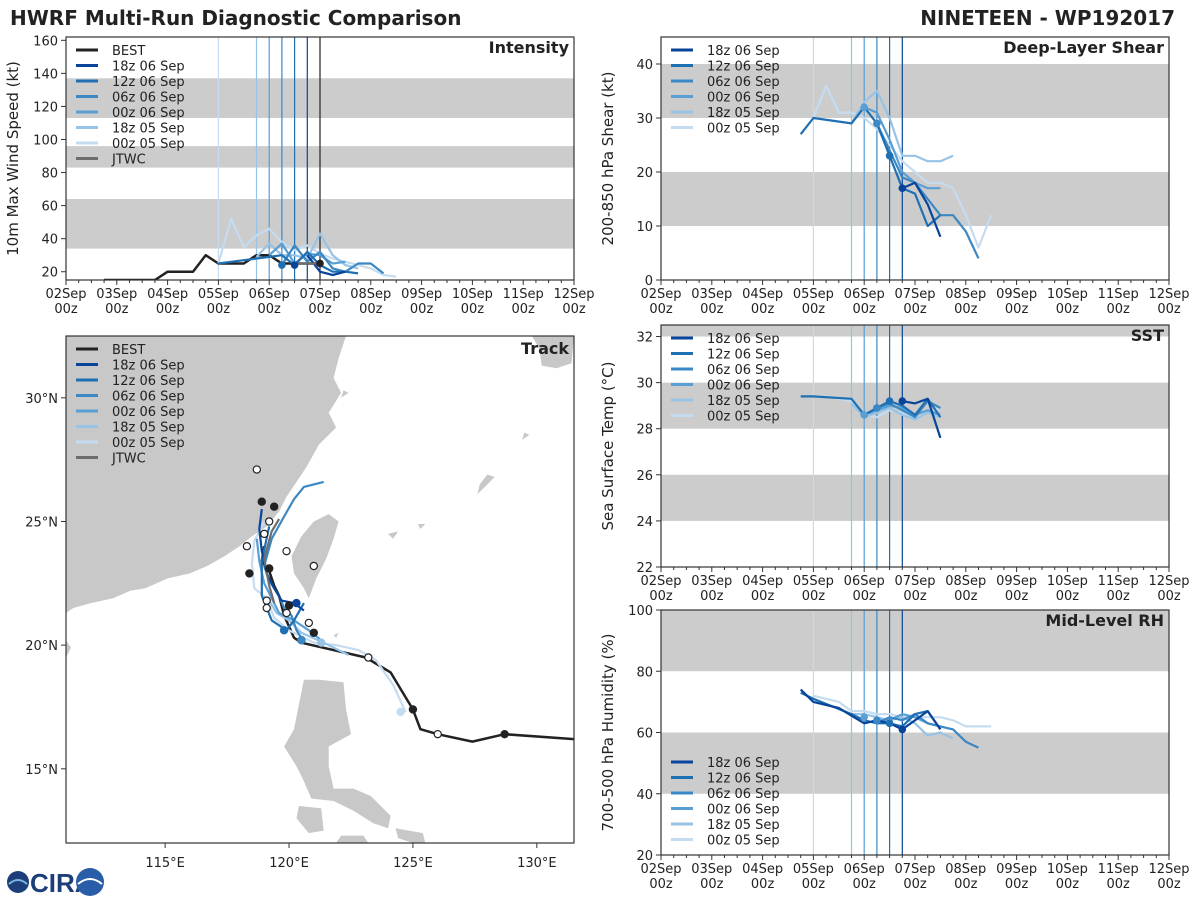 This screenshot has width=1200, height=900. I want to click on shear-series-06z-06-sep, so click(927, 190).